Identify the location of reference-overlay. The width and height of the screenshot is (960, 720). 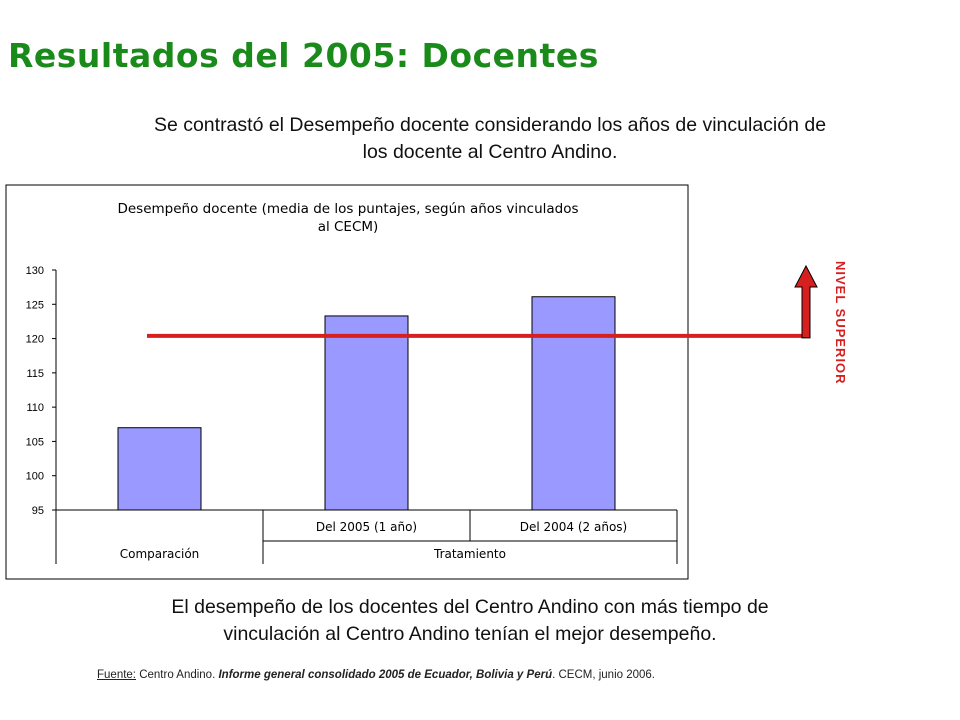
(482, 301).